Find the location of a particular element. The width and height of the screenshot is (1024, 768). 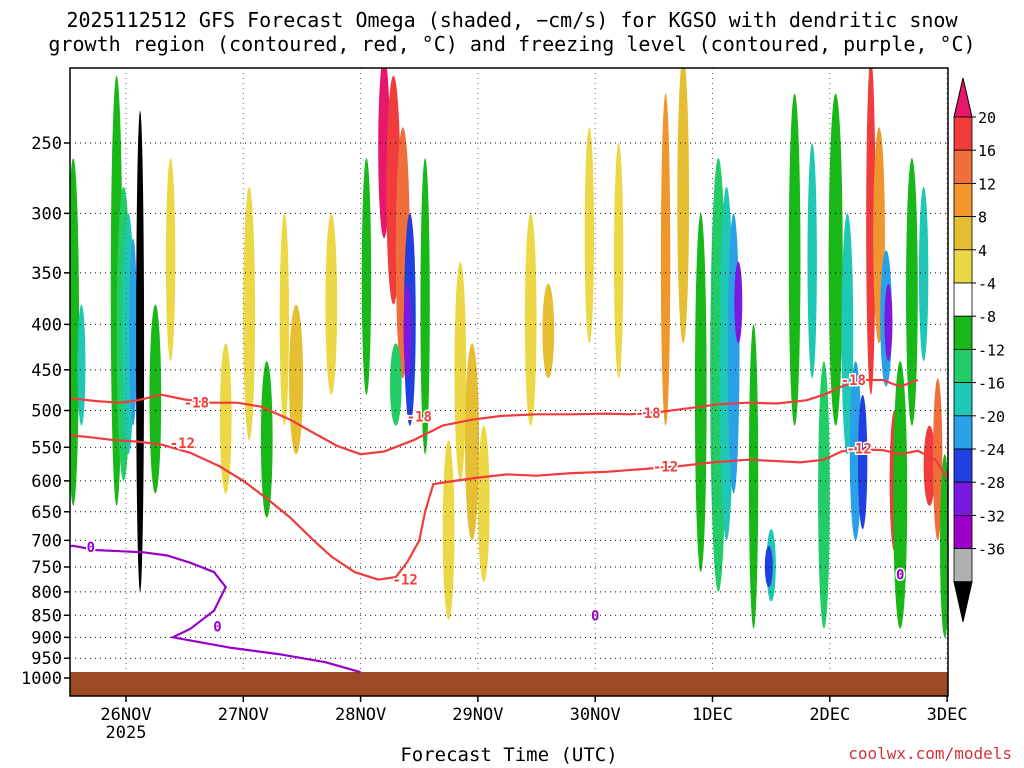

y-tick-label: 450 is located at coordinates (46, 371).